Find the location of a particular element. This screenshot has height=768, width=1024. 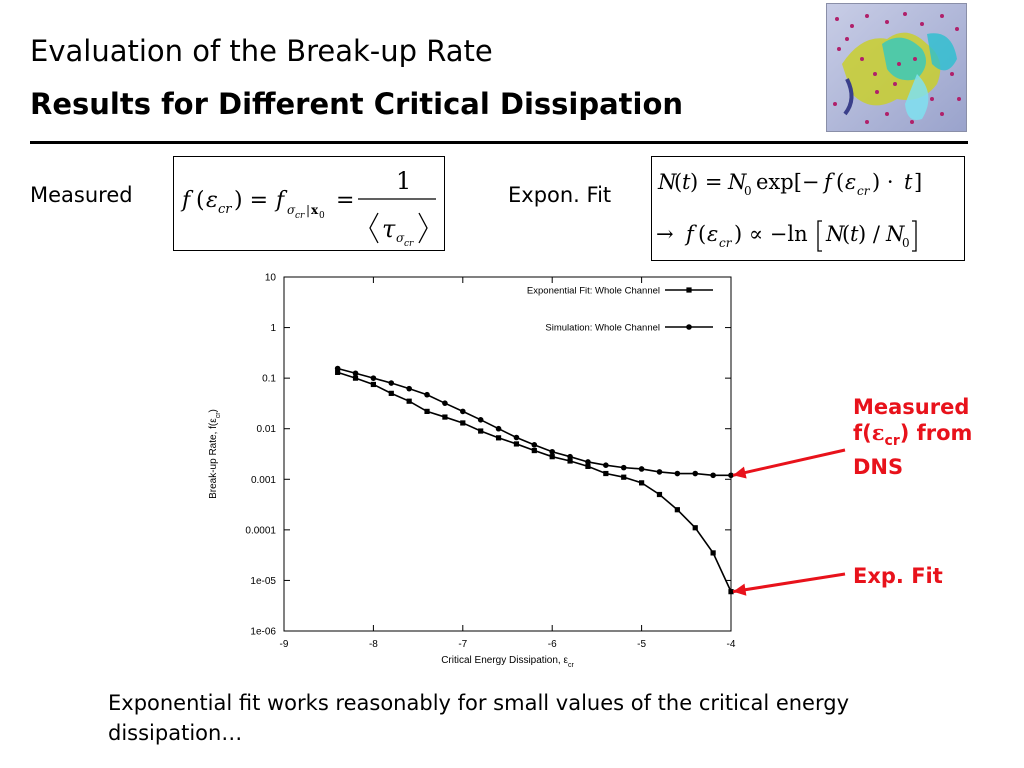

svg-text: exp[− is located at coordinates (788, 182).